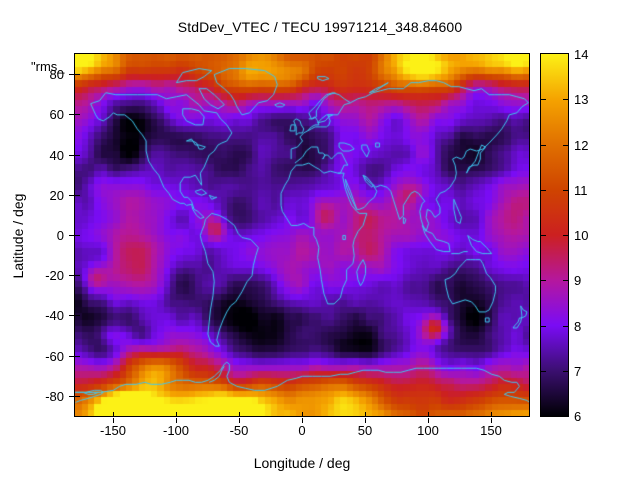 This screenshot has width=640, height=480. What do you see at coordinates (581, 54) in the screenshot?
I see `colorbar-tick-label: 14` at bounding box center [581, 54].